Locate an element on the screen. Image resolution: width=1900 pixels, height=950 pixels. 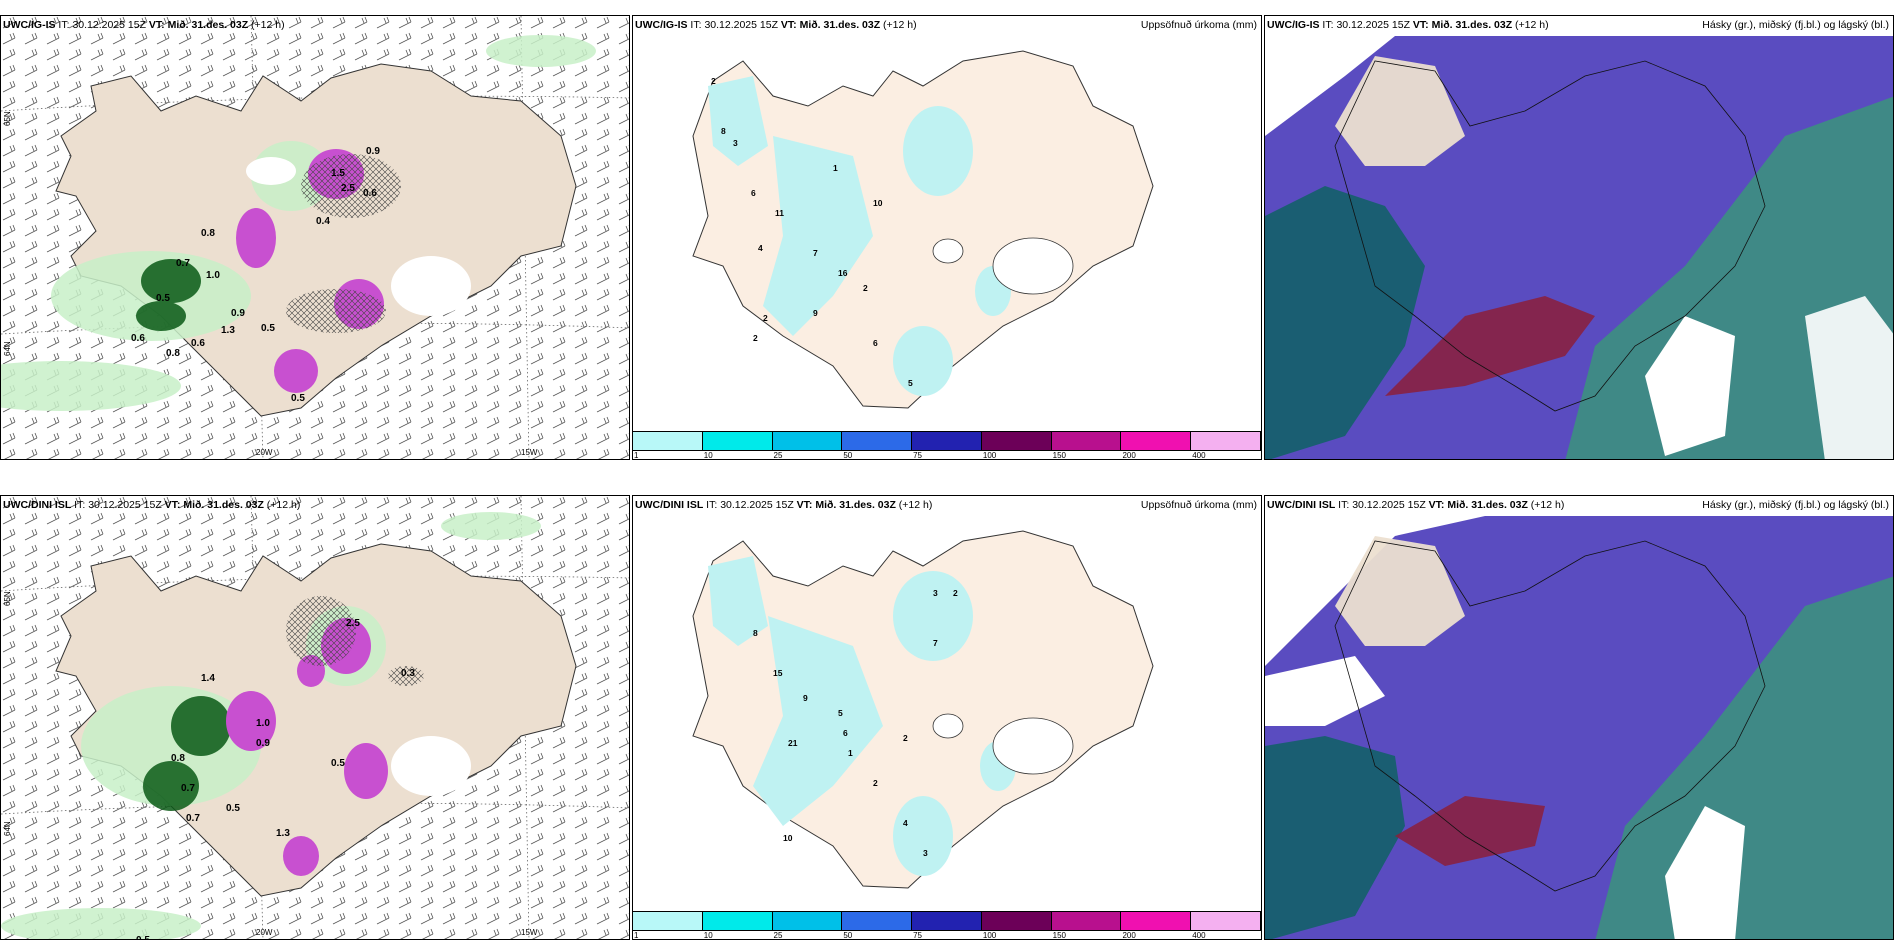
map-value-label: 0.3 is located at coordinates (408, 673).